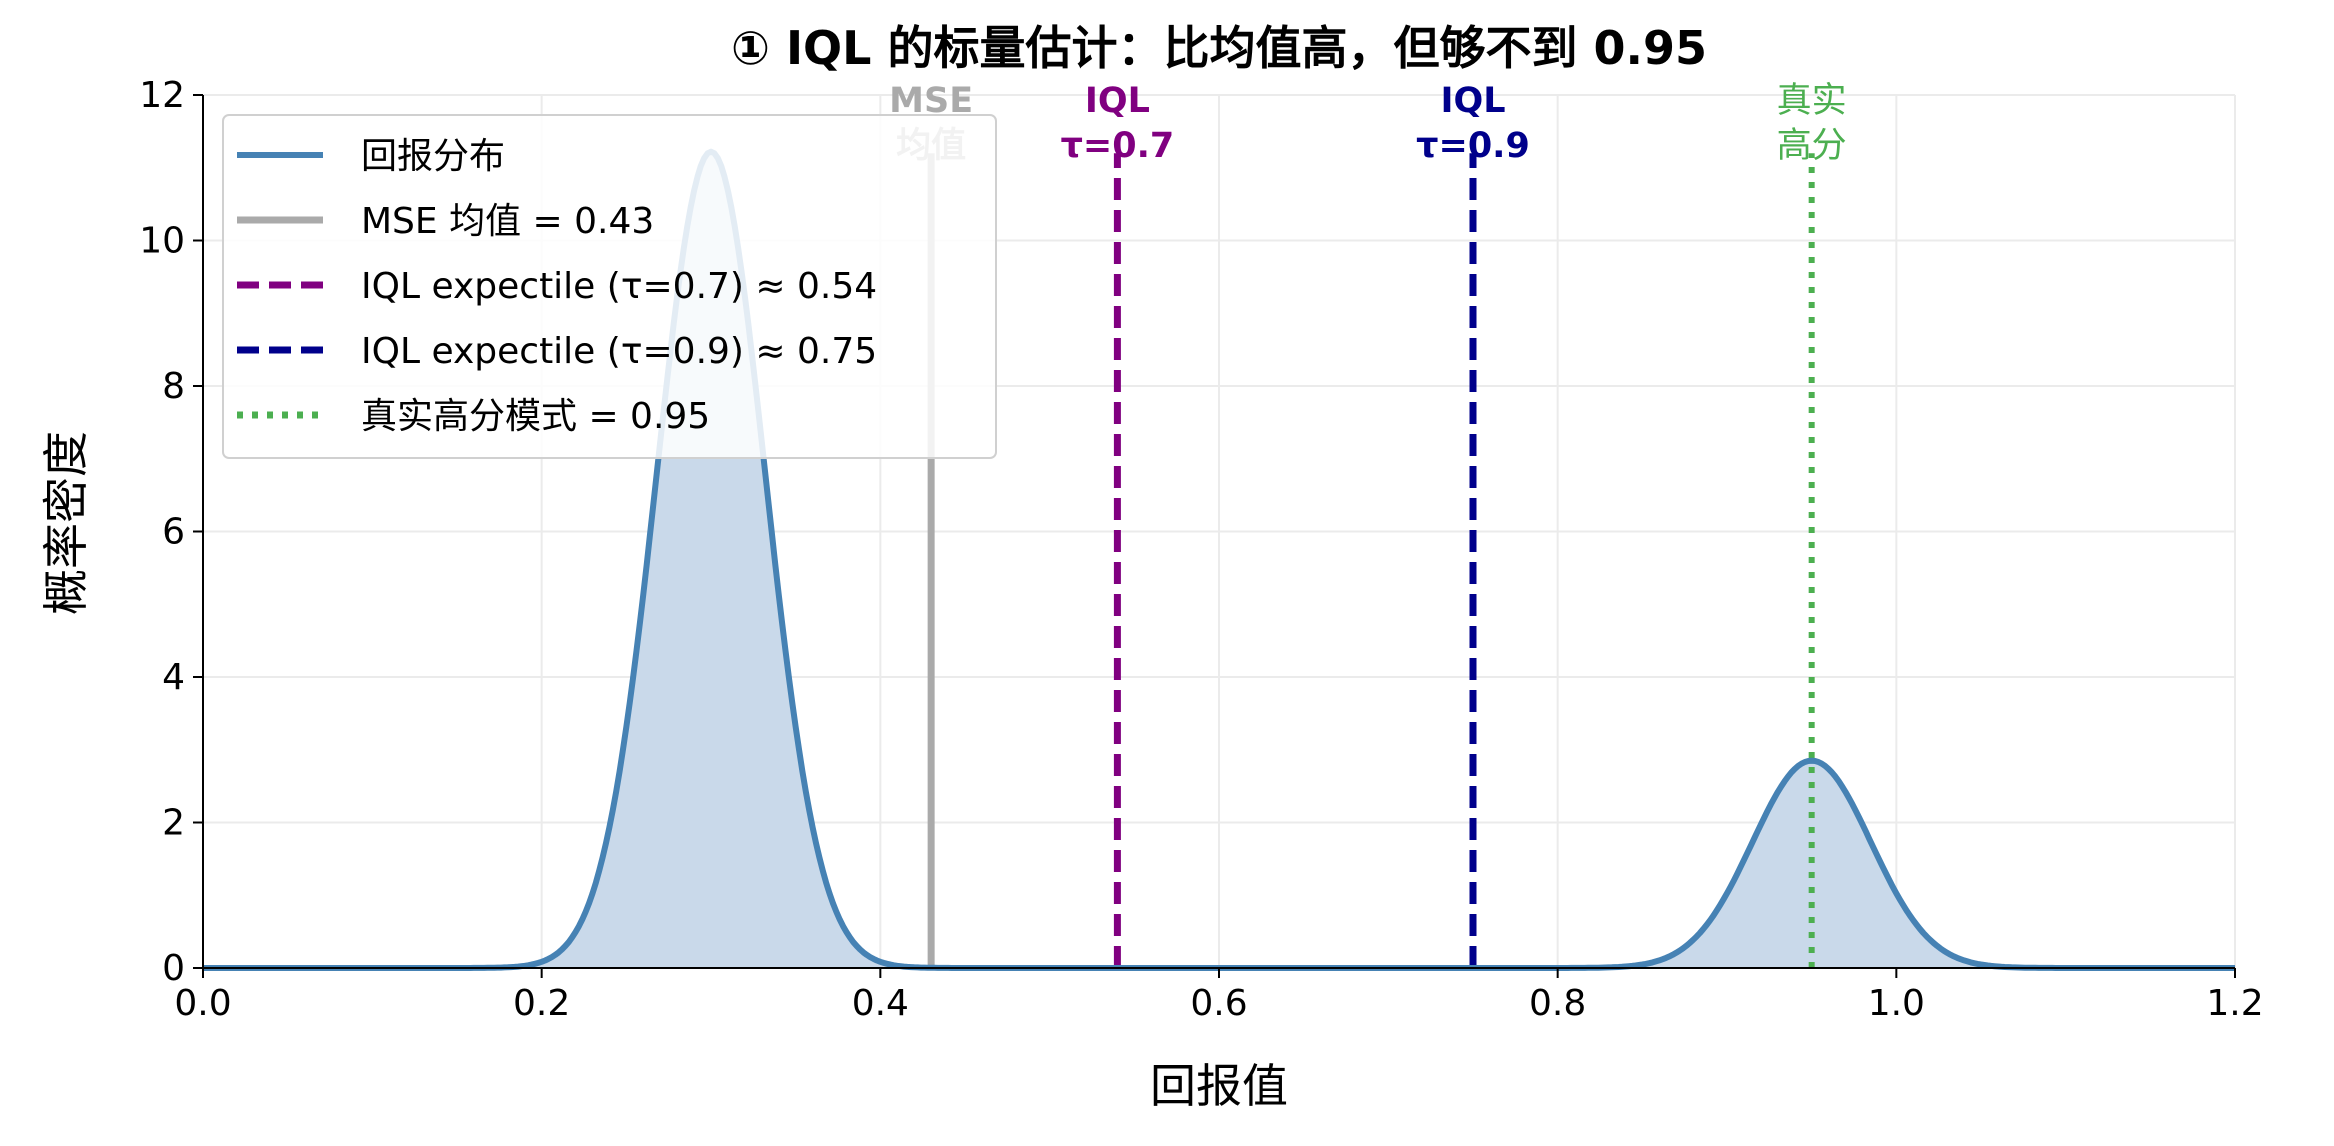  Describe the element at coordinates (1218, 1003) in the screenshot. I see `x-tick-label: 0.6` at that location.